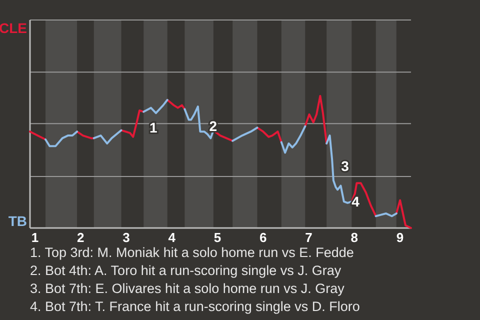 The width and height of the screenshot is (480, 320). What do you see at coordinates (186, 270) in the screenshot?
I see `text: 2. Bot 4th: A. Toro hit a run-scoring single vs J. Gray` at bounding box center [186, 270].